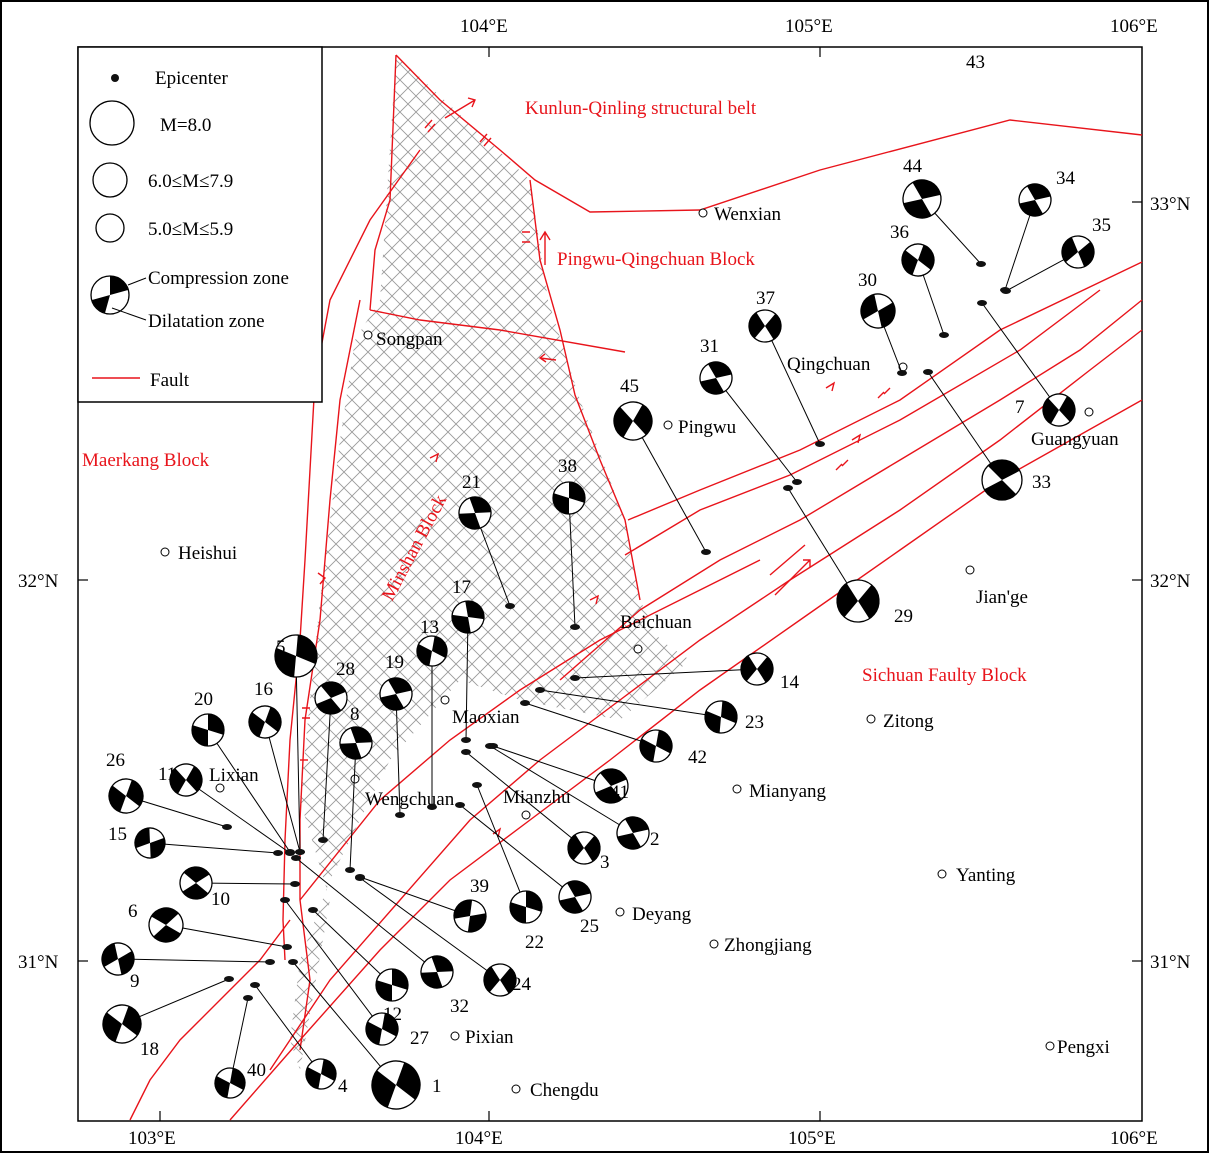 The image size is (1209, 1153). Describe the element at coordinates (110, 180) in the screenshot. I see `m6-legend-circle` at that location.